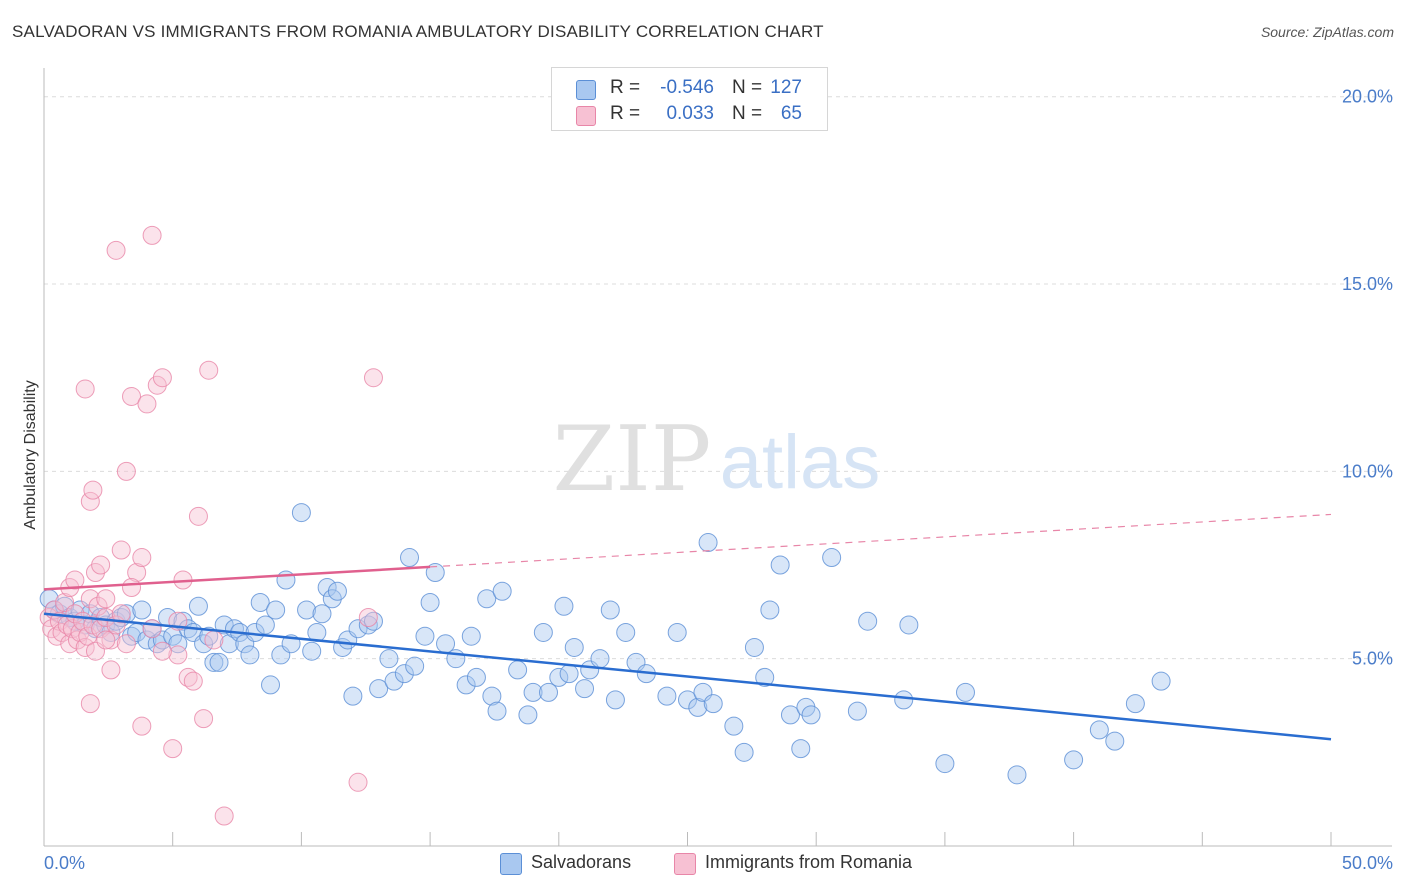 The image size is (1406, 892). Describe the element at coordinates (809, 862) in the screenshot. I see `legend-label-romania: Immigrants from Romania` at that location.